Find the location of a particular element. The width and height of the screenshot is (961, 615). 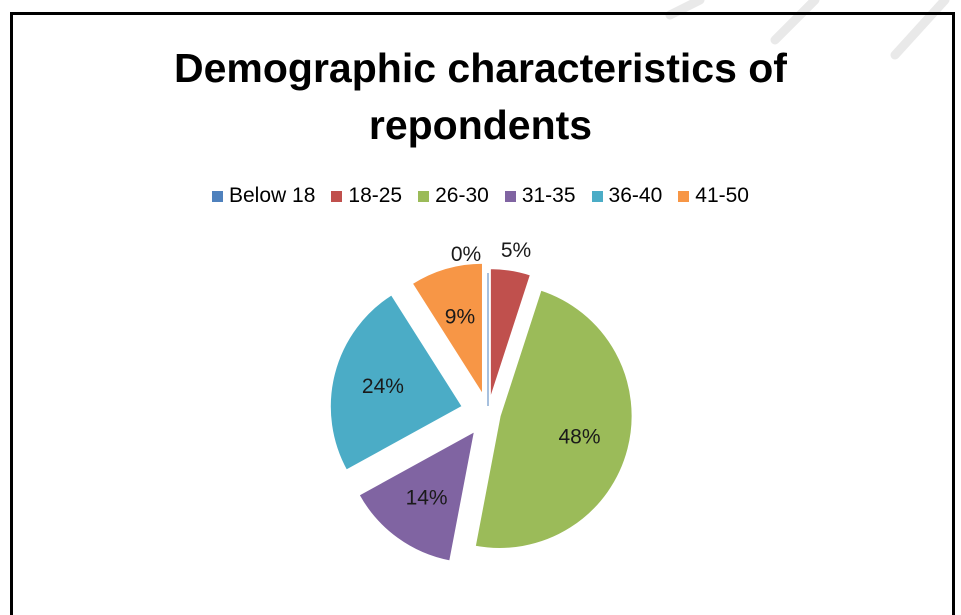

legend-item-31-35: 31-35 is located at coordinates (540, 196).